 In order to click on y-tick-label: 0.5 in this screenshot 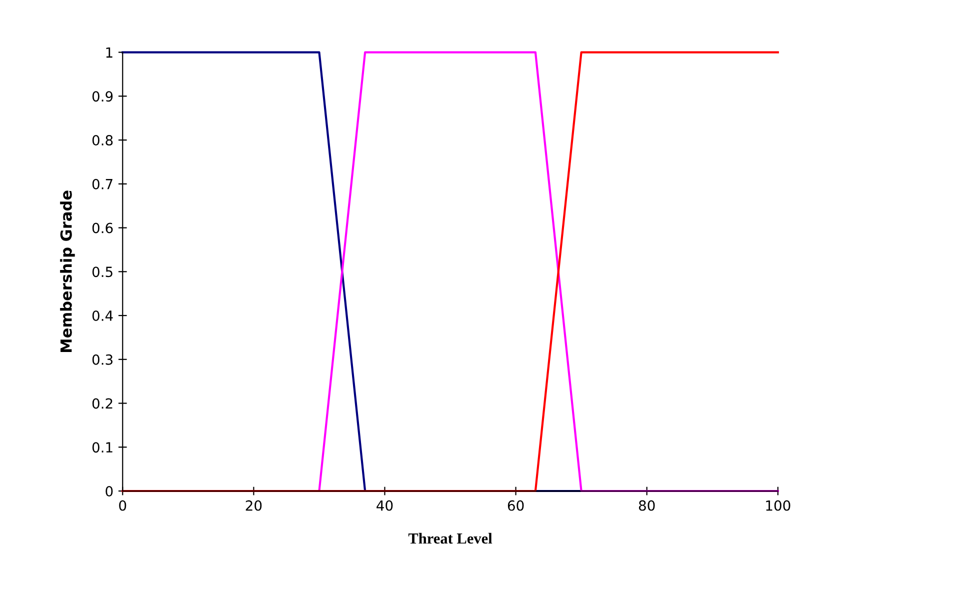, I will do `click(102, 272)`.